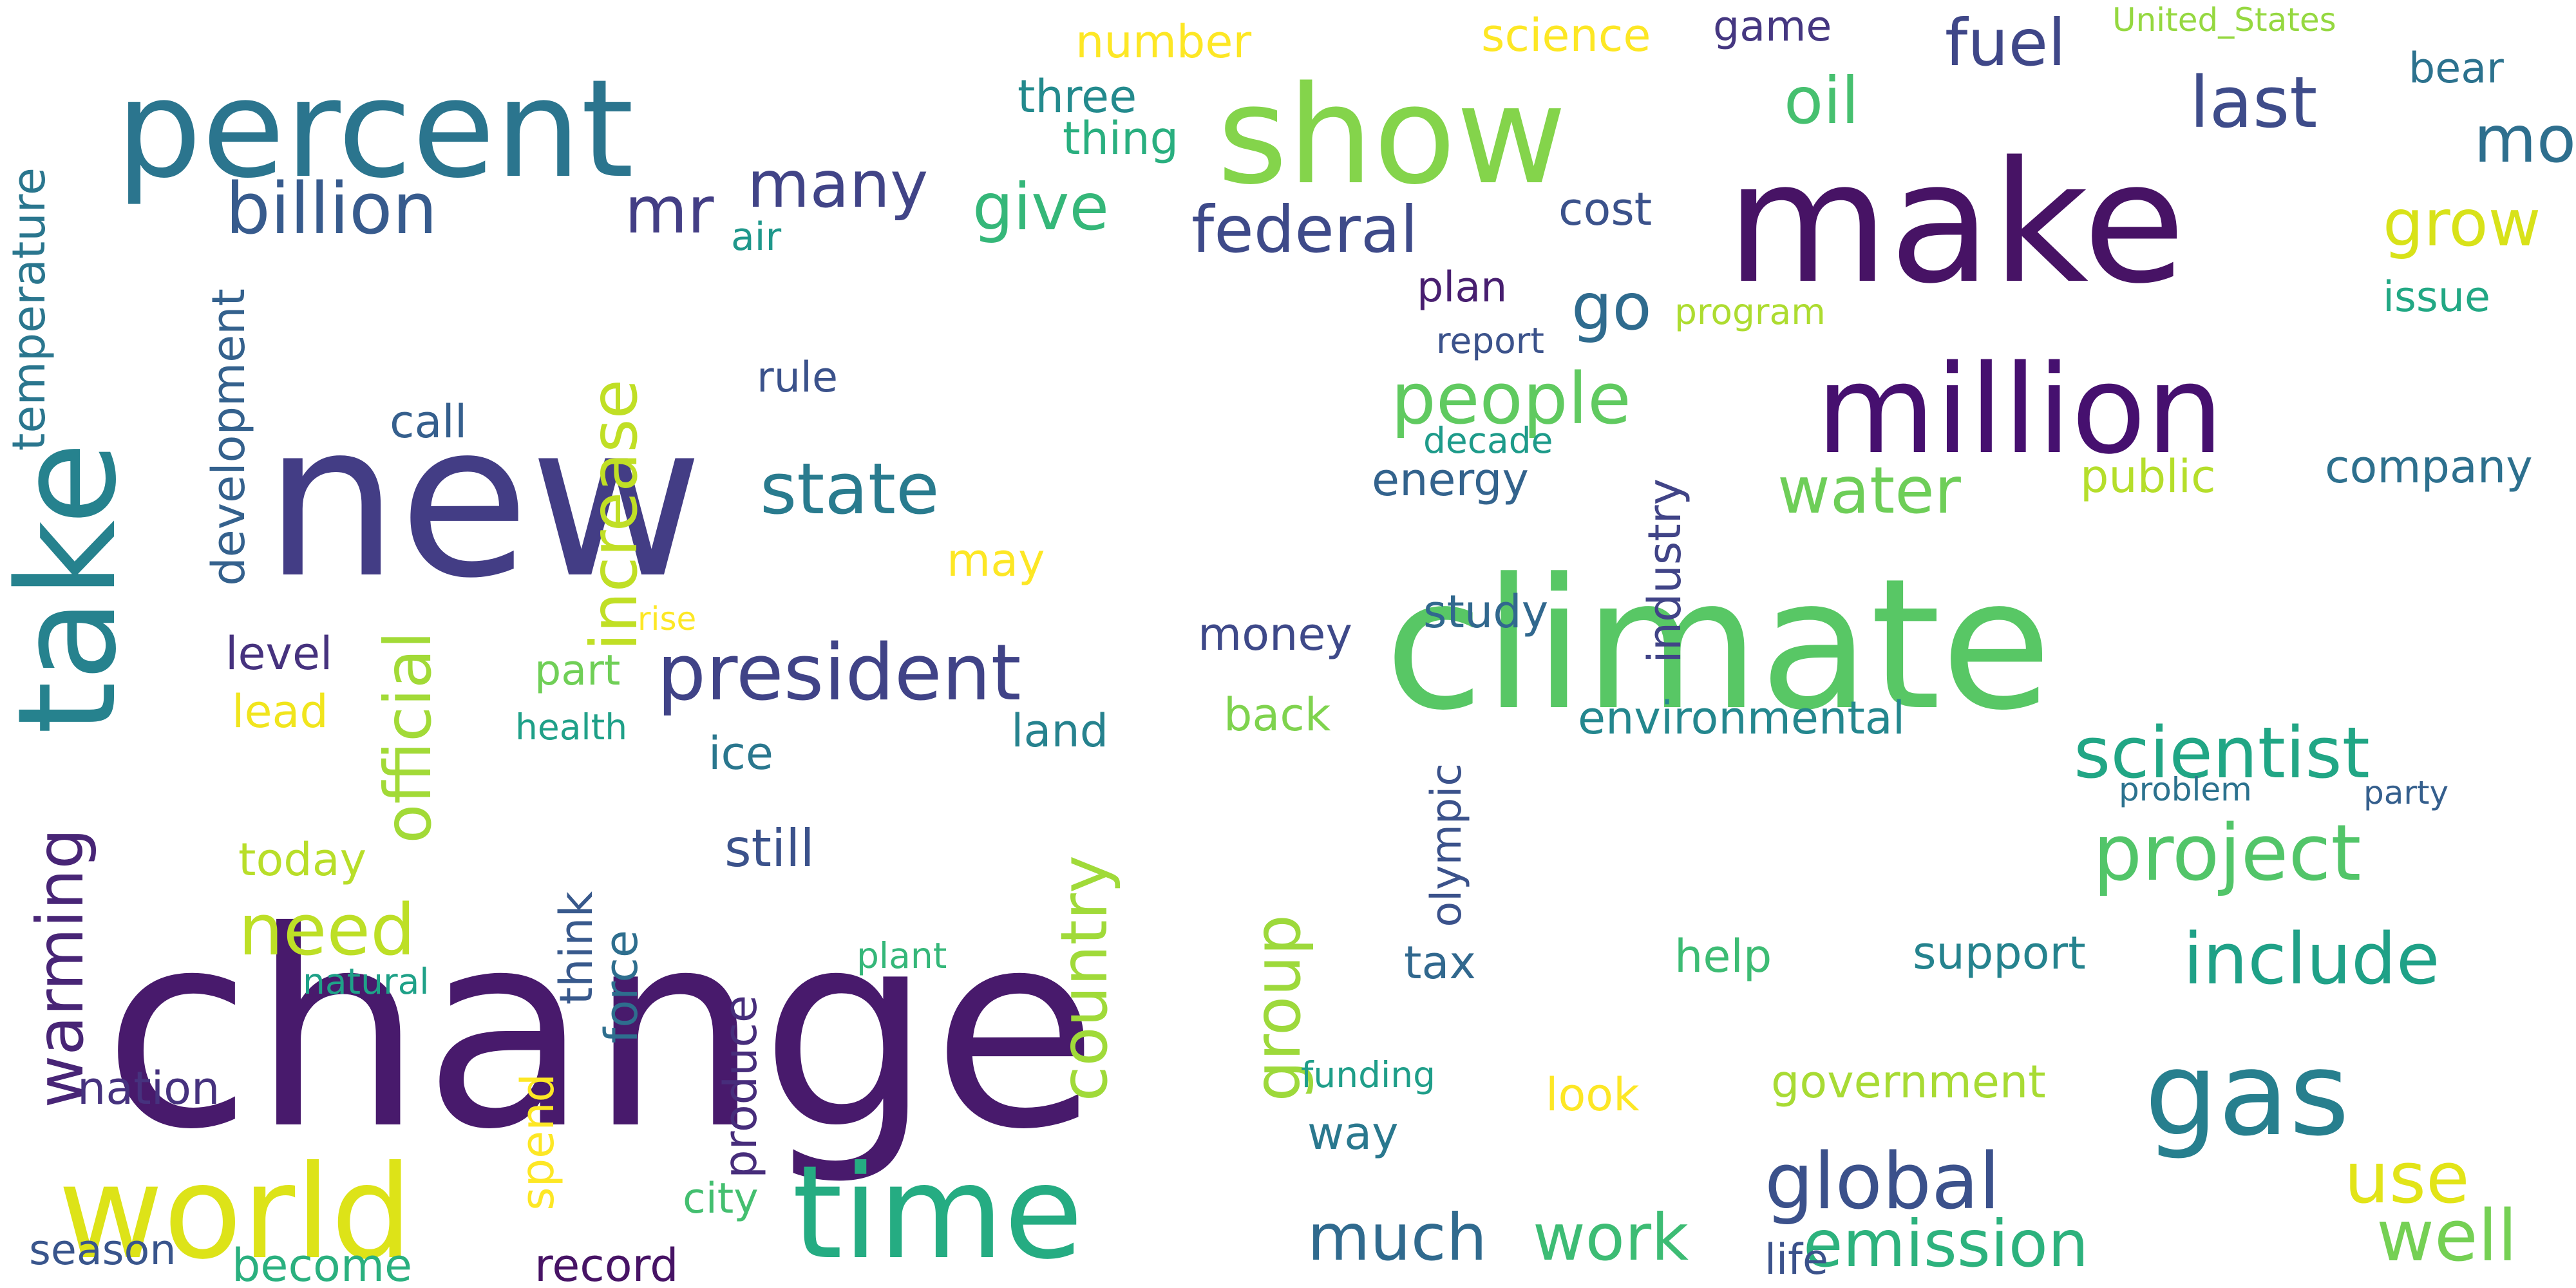  Describe the element at coordinates (1956, 224) in the screenshot. I see `word-make: make` at that location.